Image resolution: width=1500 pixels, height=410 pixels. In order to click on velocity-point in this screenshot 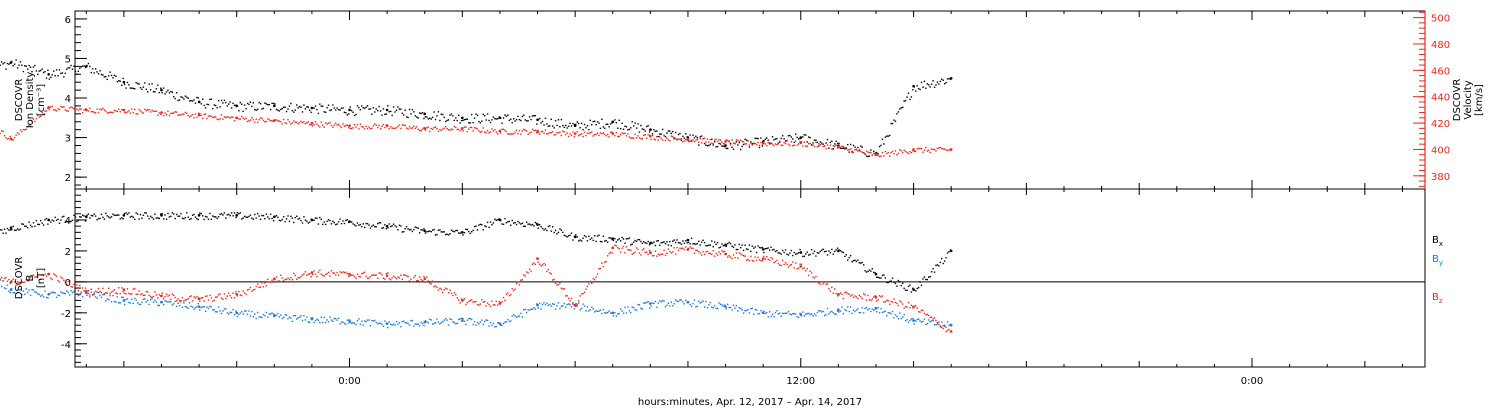, I will do `click(199, 115)`.